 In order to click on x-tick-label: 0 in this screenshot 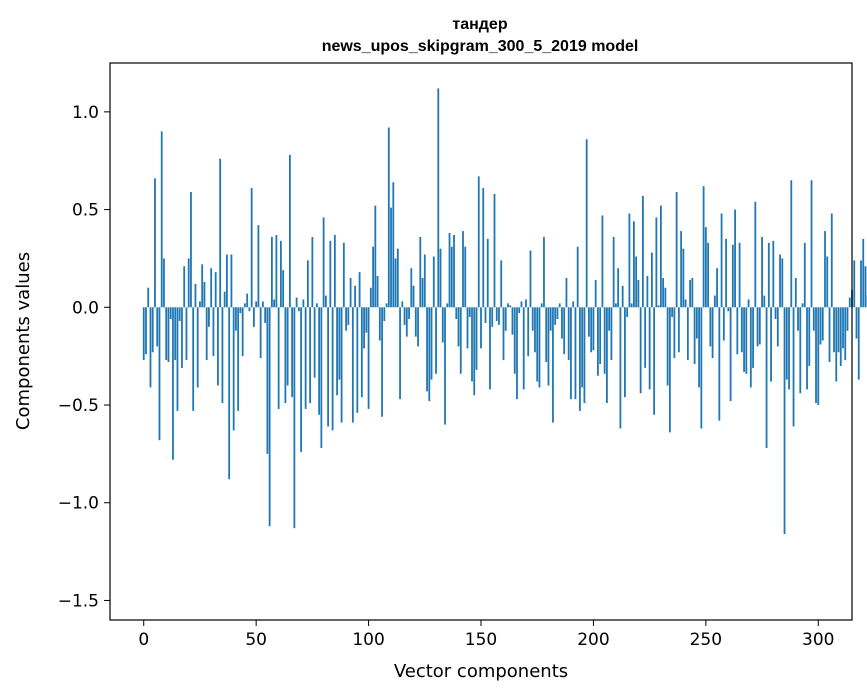, I will do `click(143, 640)`.